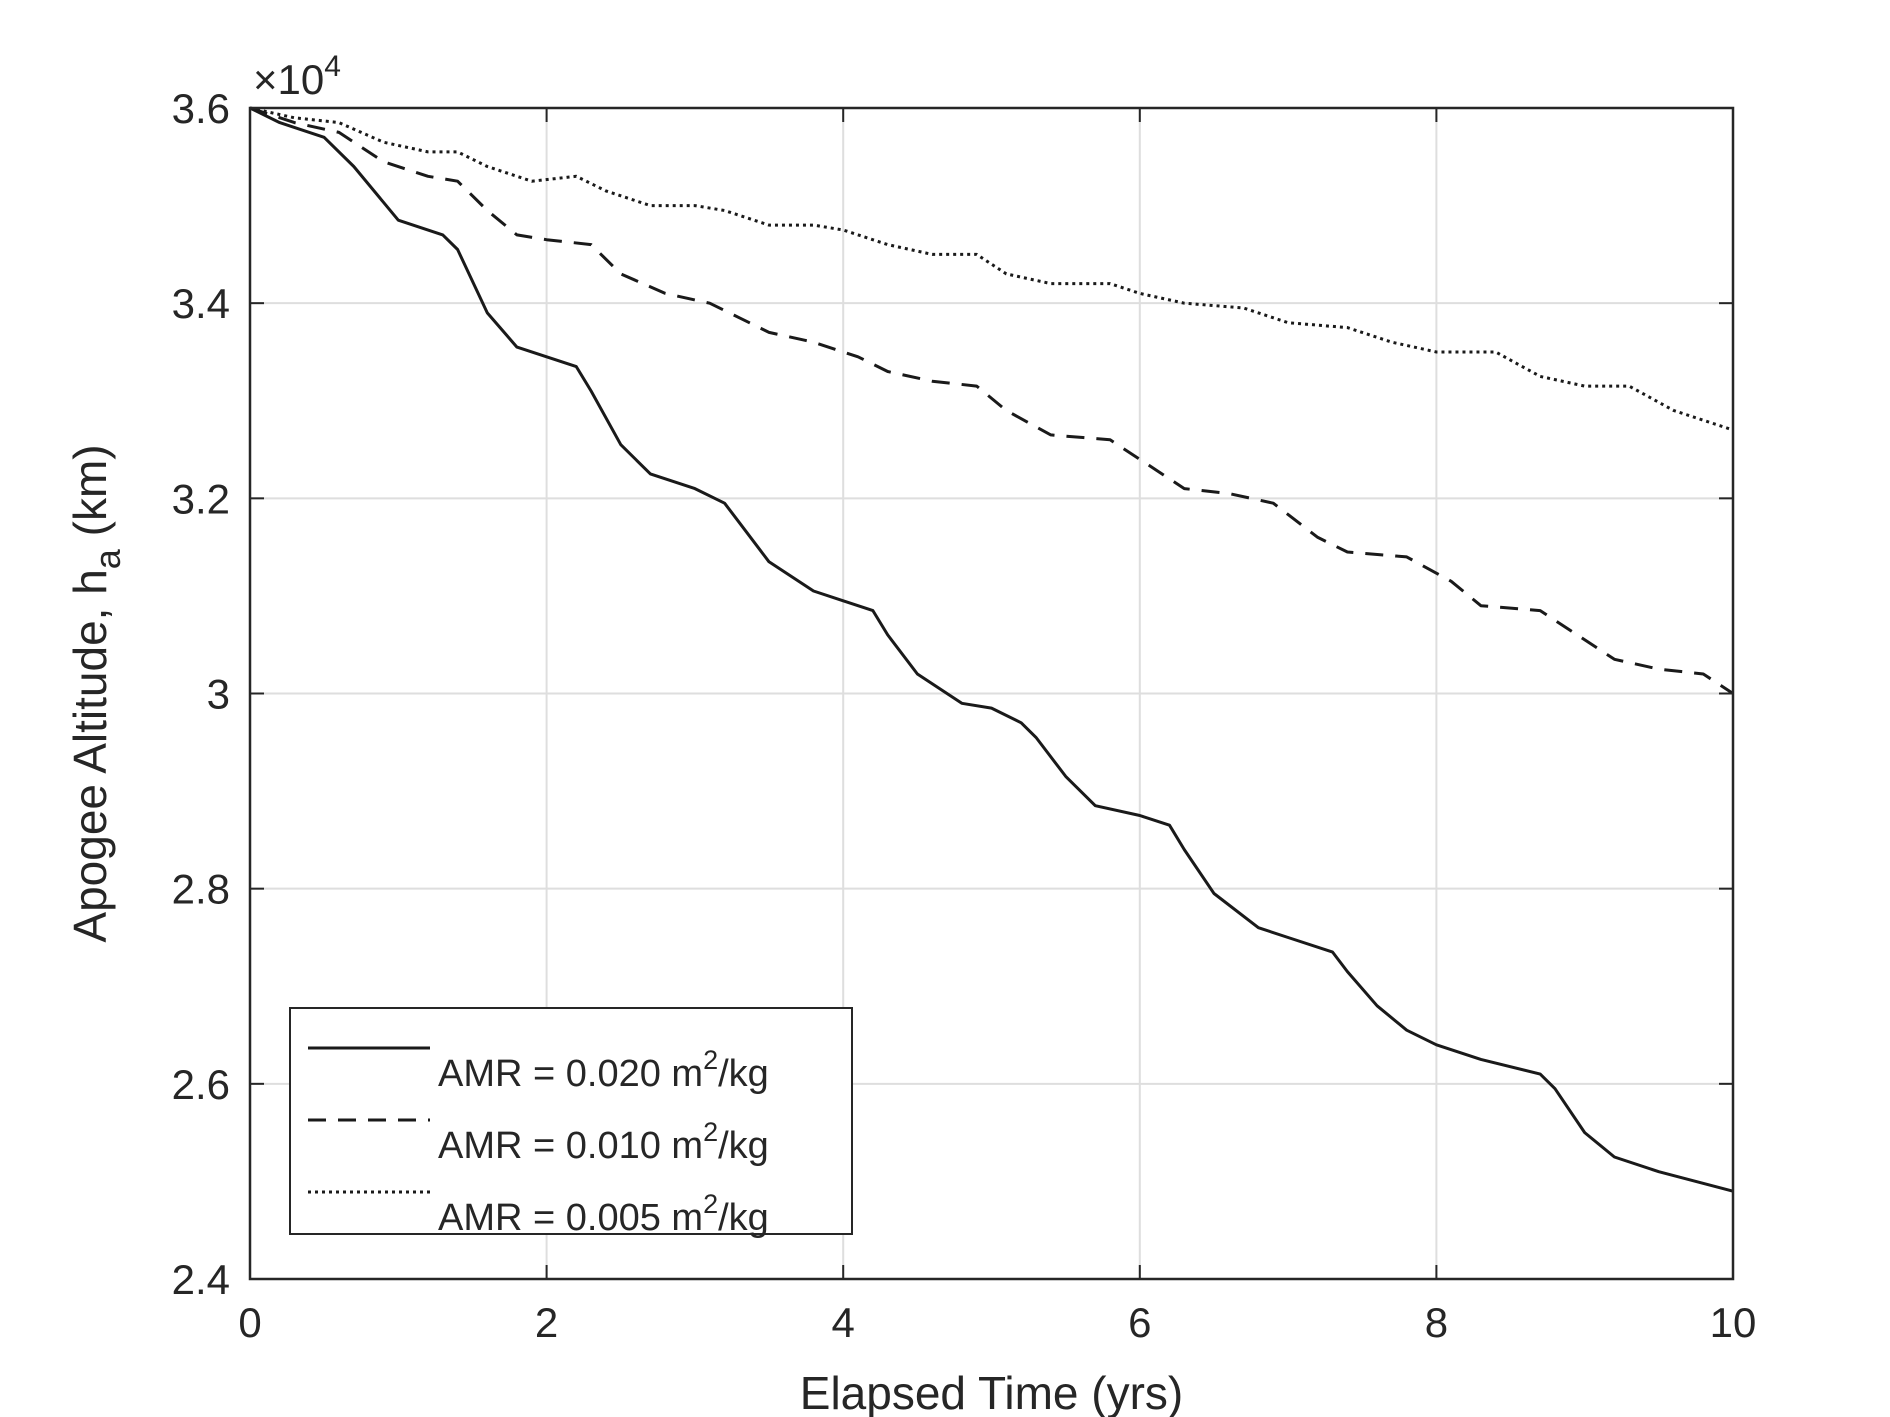  I want to click on legend-entry-3: AMR = 0.005 m2/kg, so click(603, 1214).